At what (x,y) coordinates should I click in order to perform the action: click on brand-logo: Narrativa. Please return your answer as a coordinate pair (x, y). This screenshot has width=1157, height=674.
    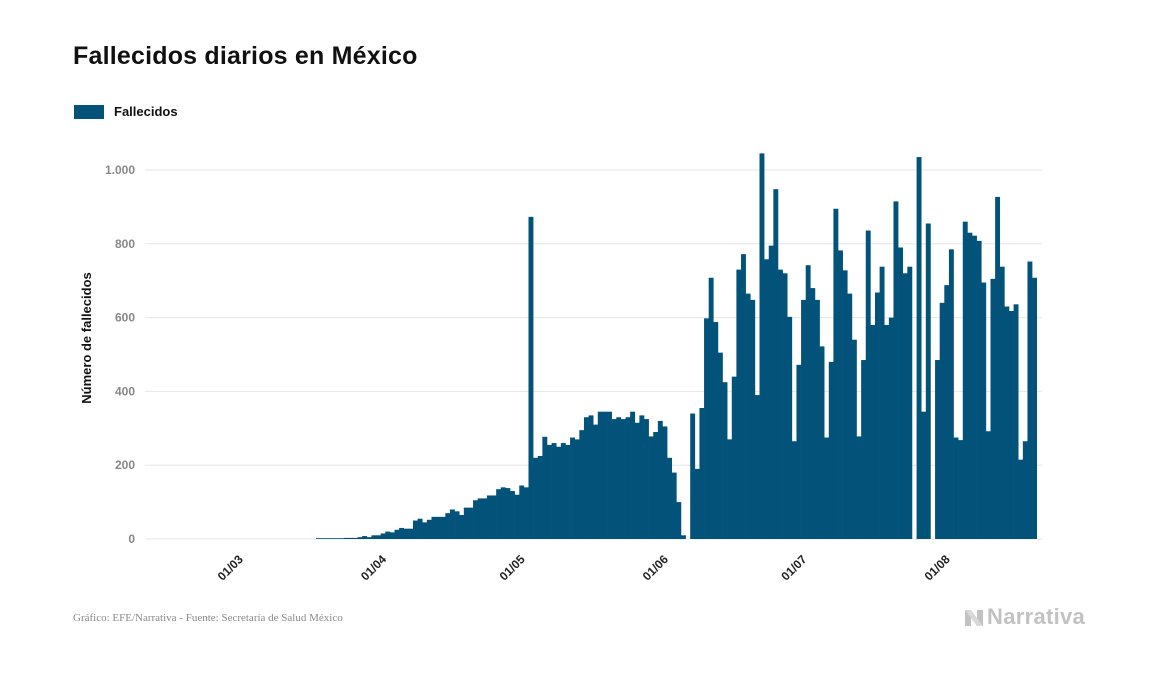
    Looking at the image, I should click on (1024, 617).